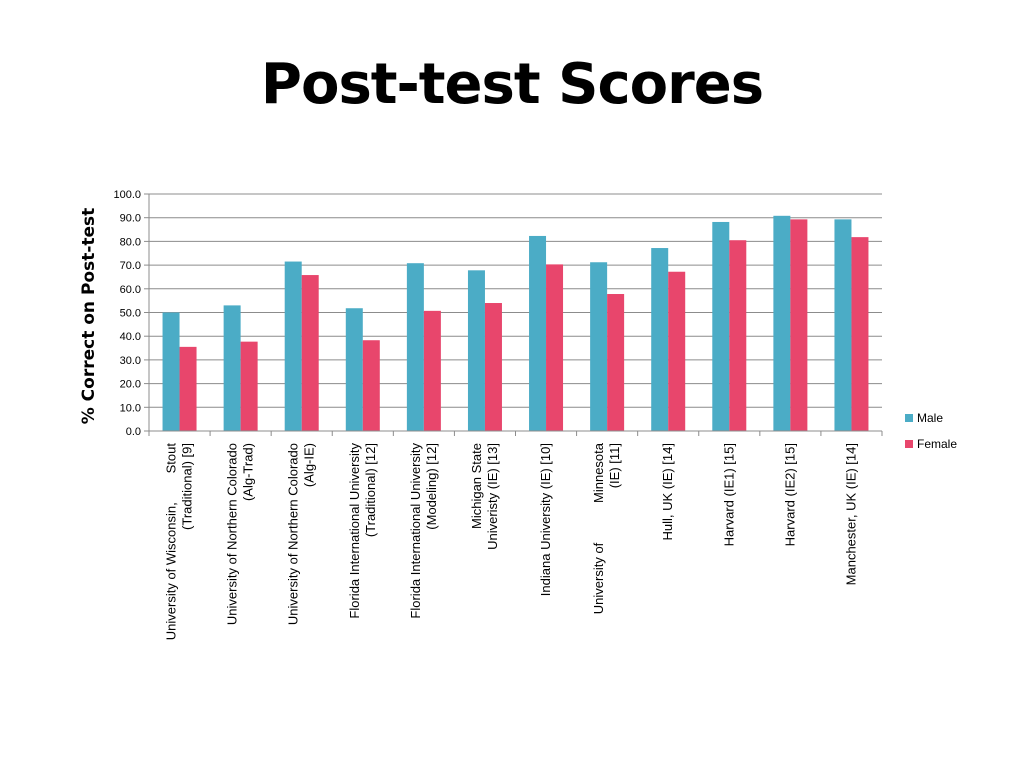  Describe the element at coordinates (133, 432) in the screenshot. I see `y-tick-label: 0.0` at that location.